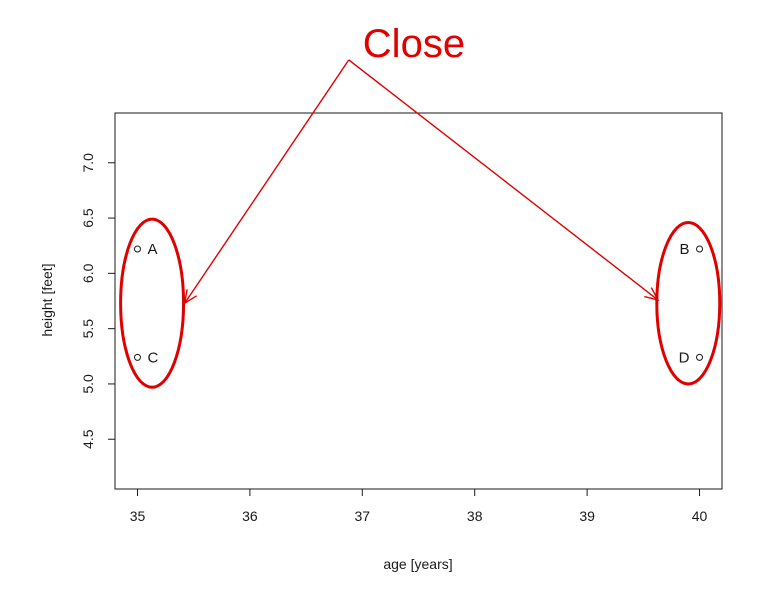  What do you see at coordinates (250, 516) in the screenshot?
I see `x-tick-label: 36` at bounding box center [250, 516].